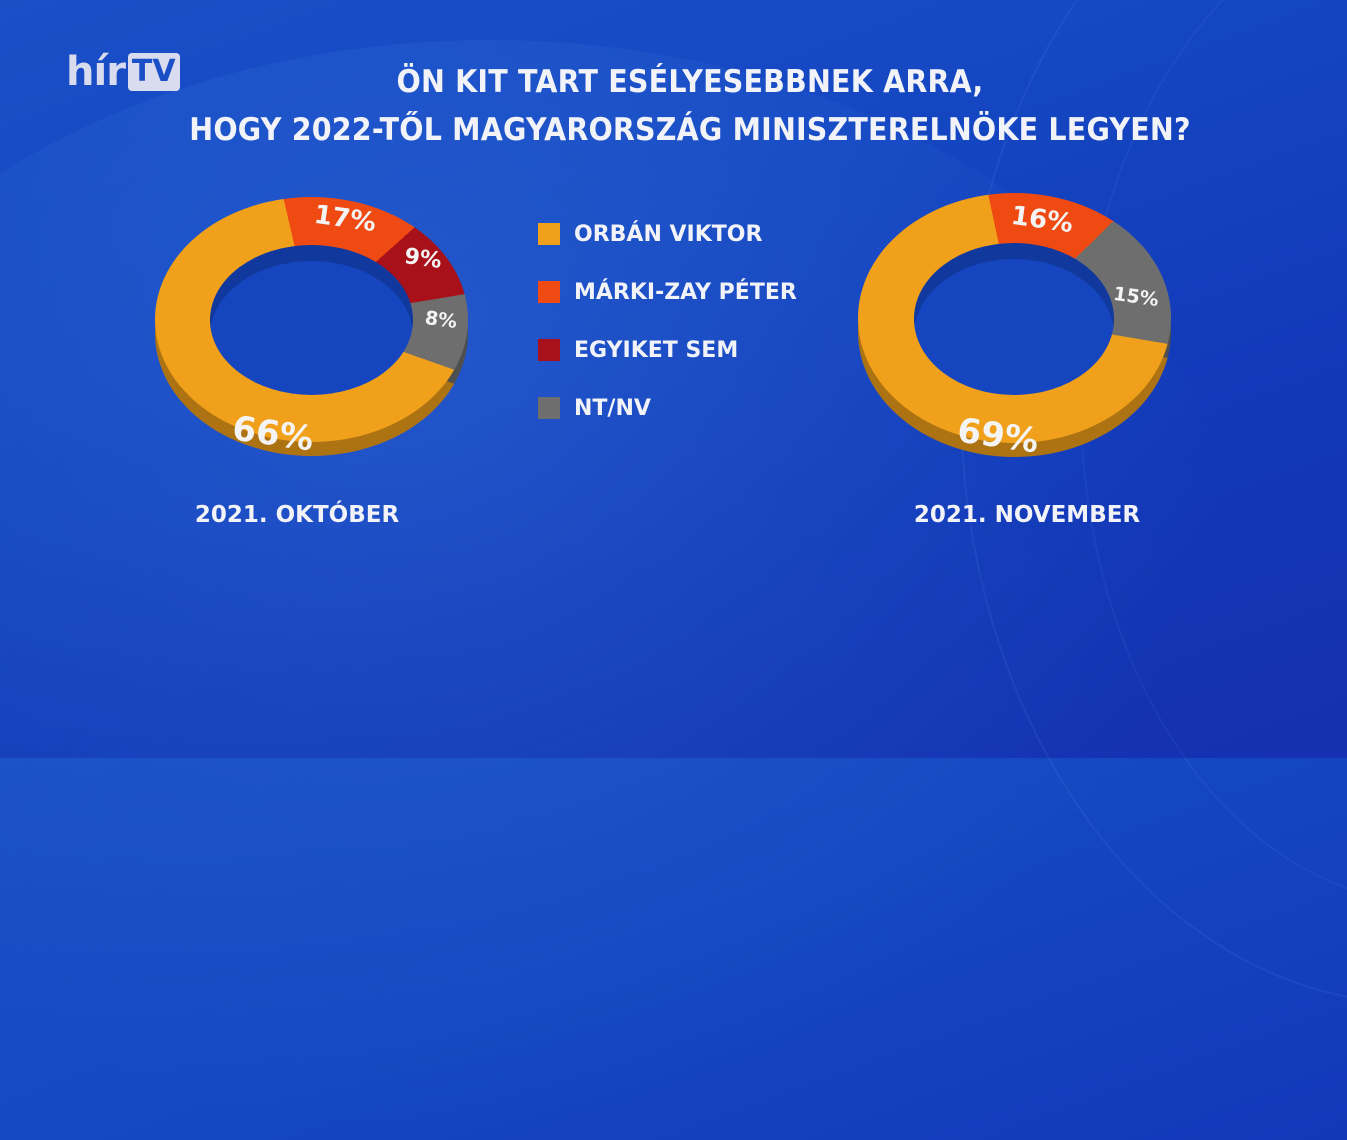 Image resolution: width=1347 pixels, height=1140 pixels. I want to click on label-ntnv-pct: 8%, so click(441, 320).